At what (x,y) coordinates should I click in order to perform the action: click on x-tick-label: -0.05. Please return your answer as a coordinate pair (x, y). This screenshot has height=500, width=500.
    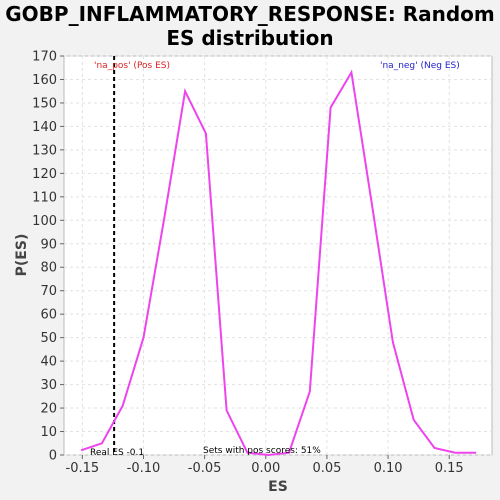
    Looking at the image, I should click on (205, 468).